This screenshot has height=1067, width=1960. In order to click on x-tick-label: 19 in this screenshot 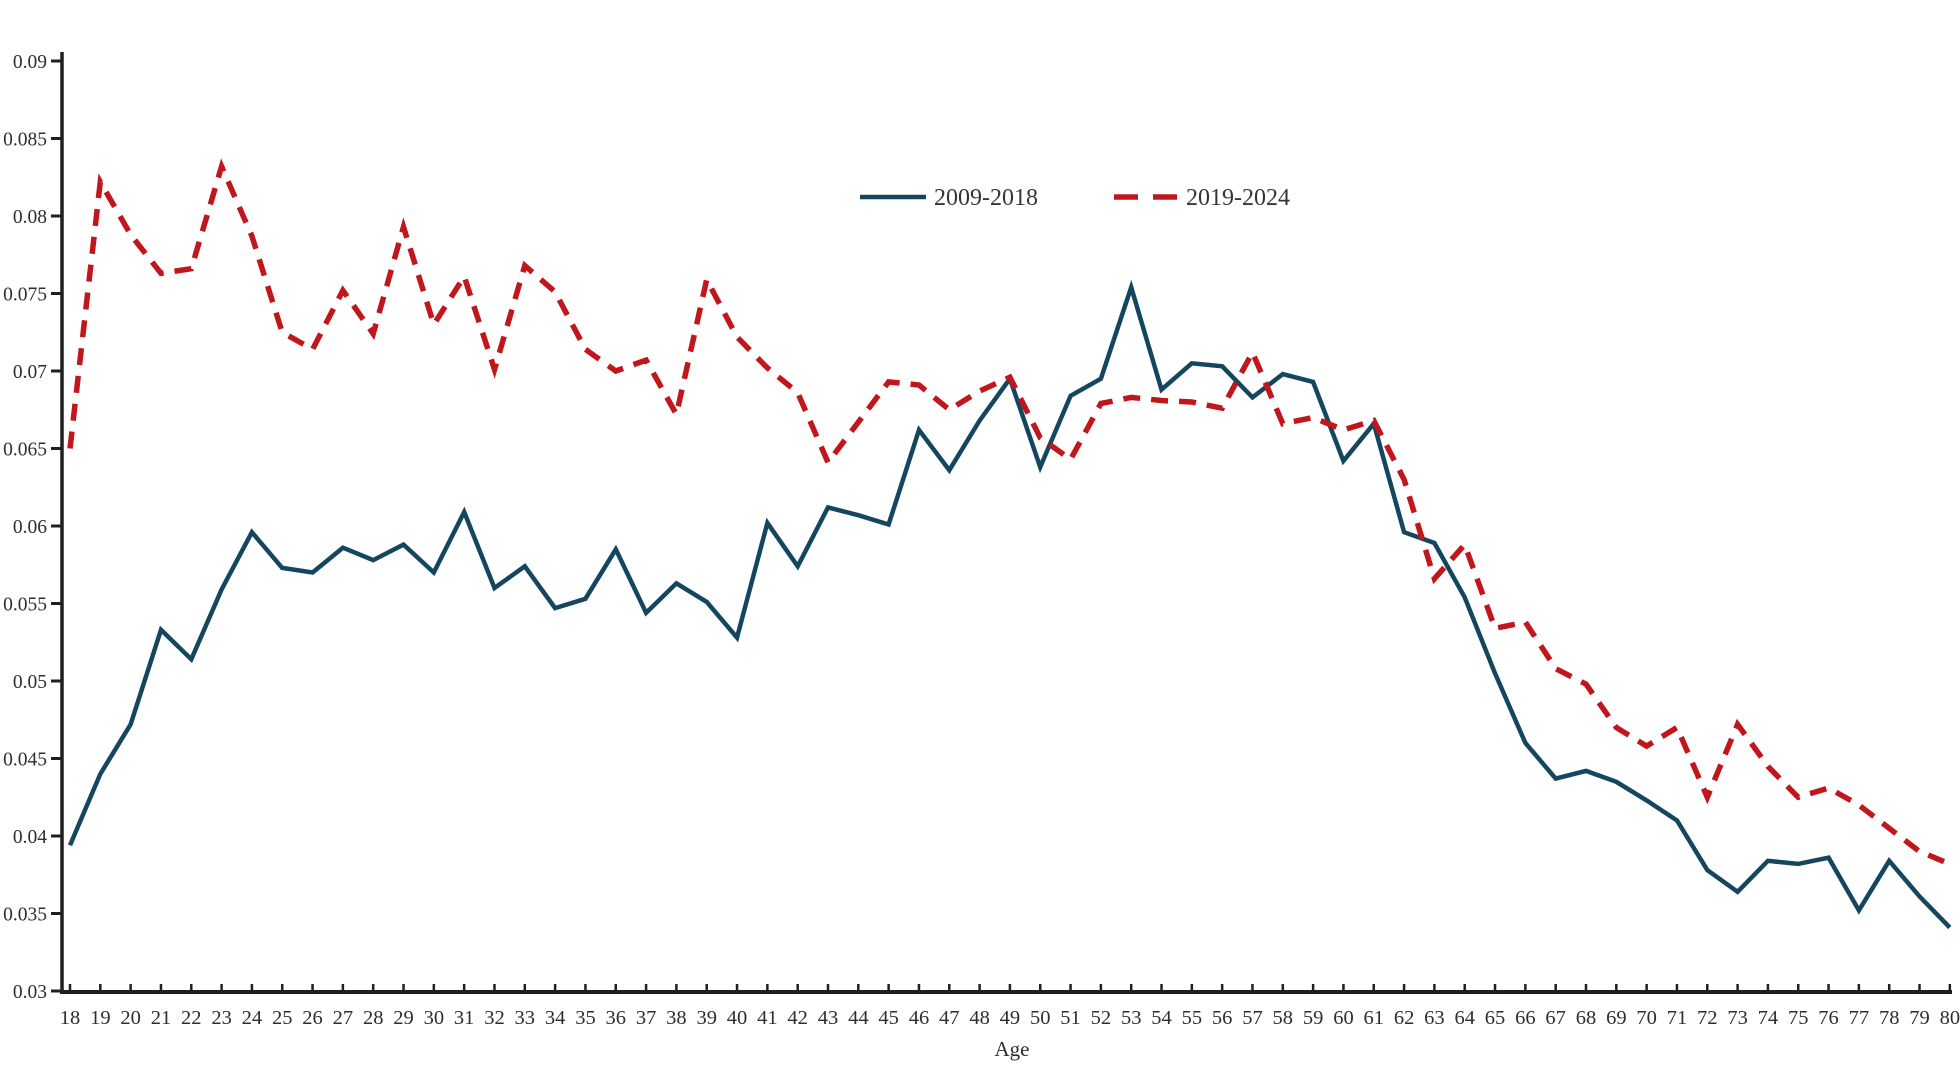, I will do `click(100, 1018)`.